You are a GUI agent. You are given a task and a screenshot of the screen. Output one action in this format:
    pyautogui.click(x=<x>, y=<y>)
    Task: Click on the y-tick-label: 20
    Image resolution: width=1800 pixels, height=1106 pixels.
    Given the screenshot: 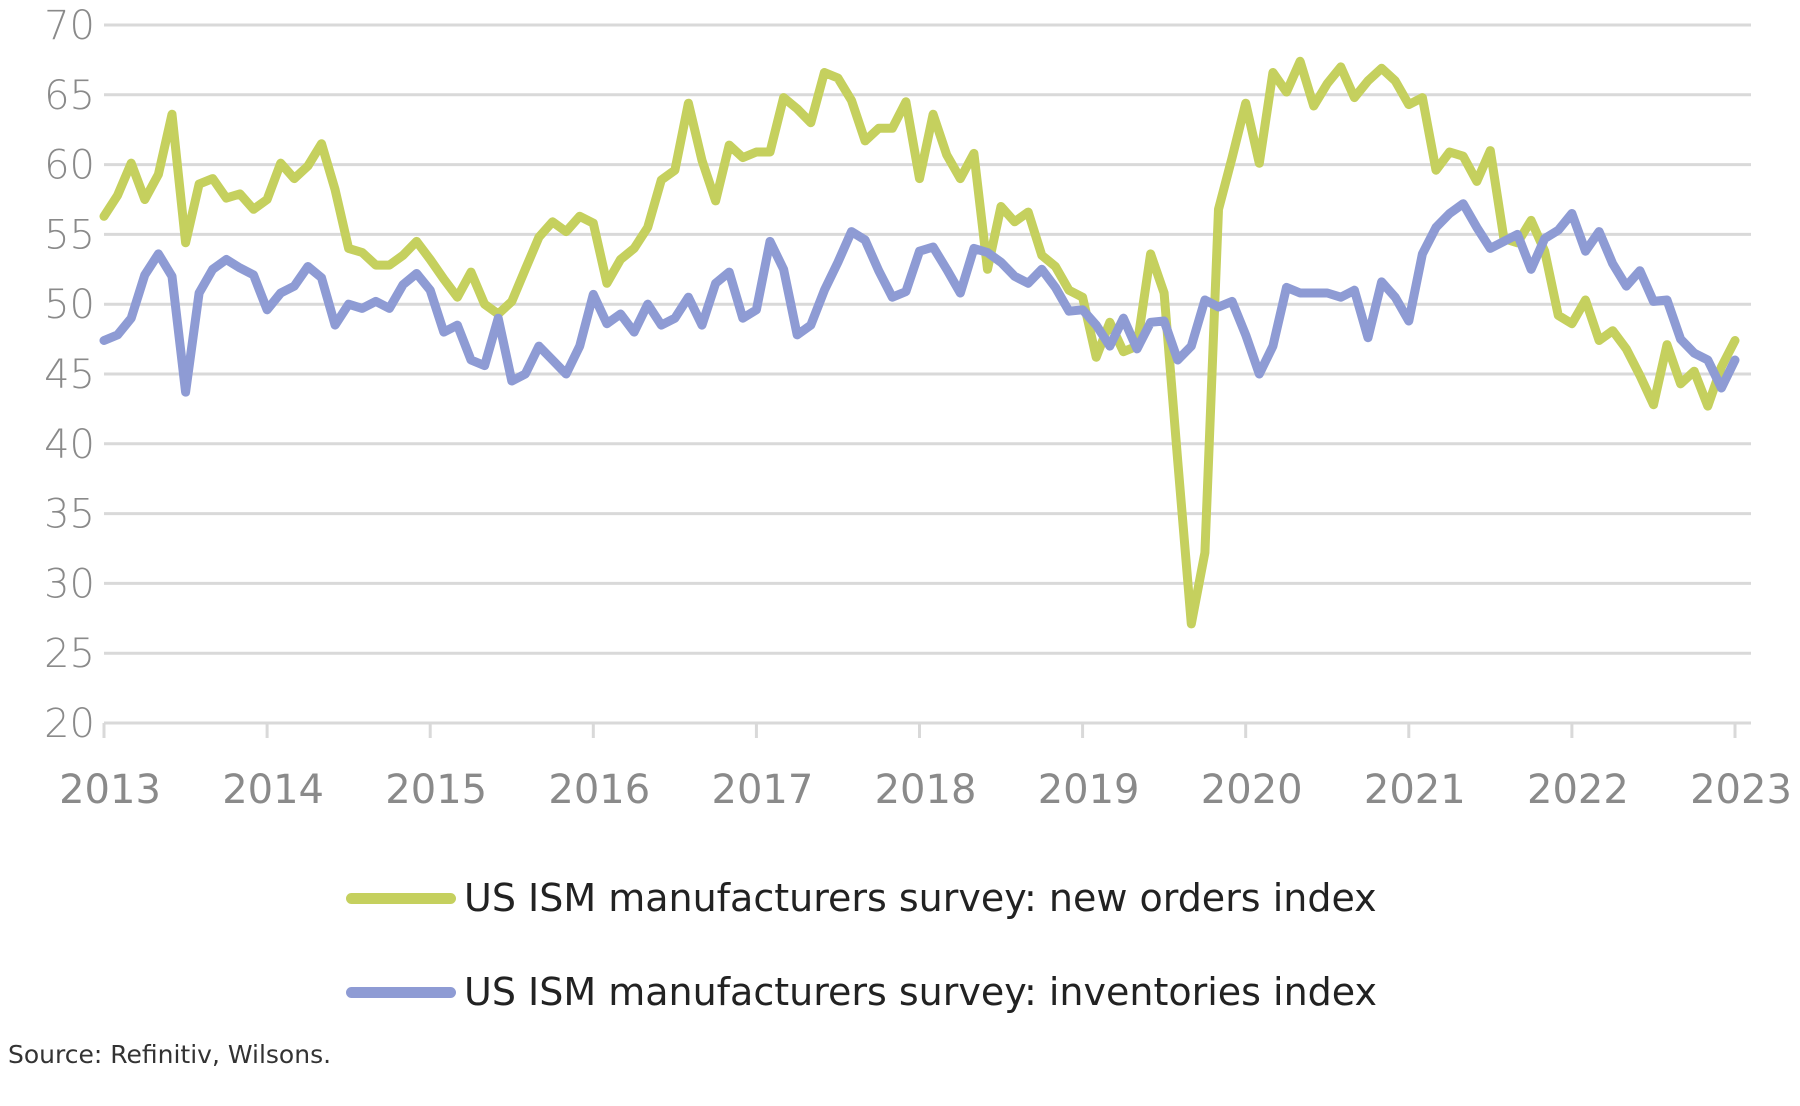 What is the action you would take?
    pyautogui.click(x=69, y=724)
    